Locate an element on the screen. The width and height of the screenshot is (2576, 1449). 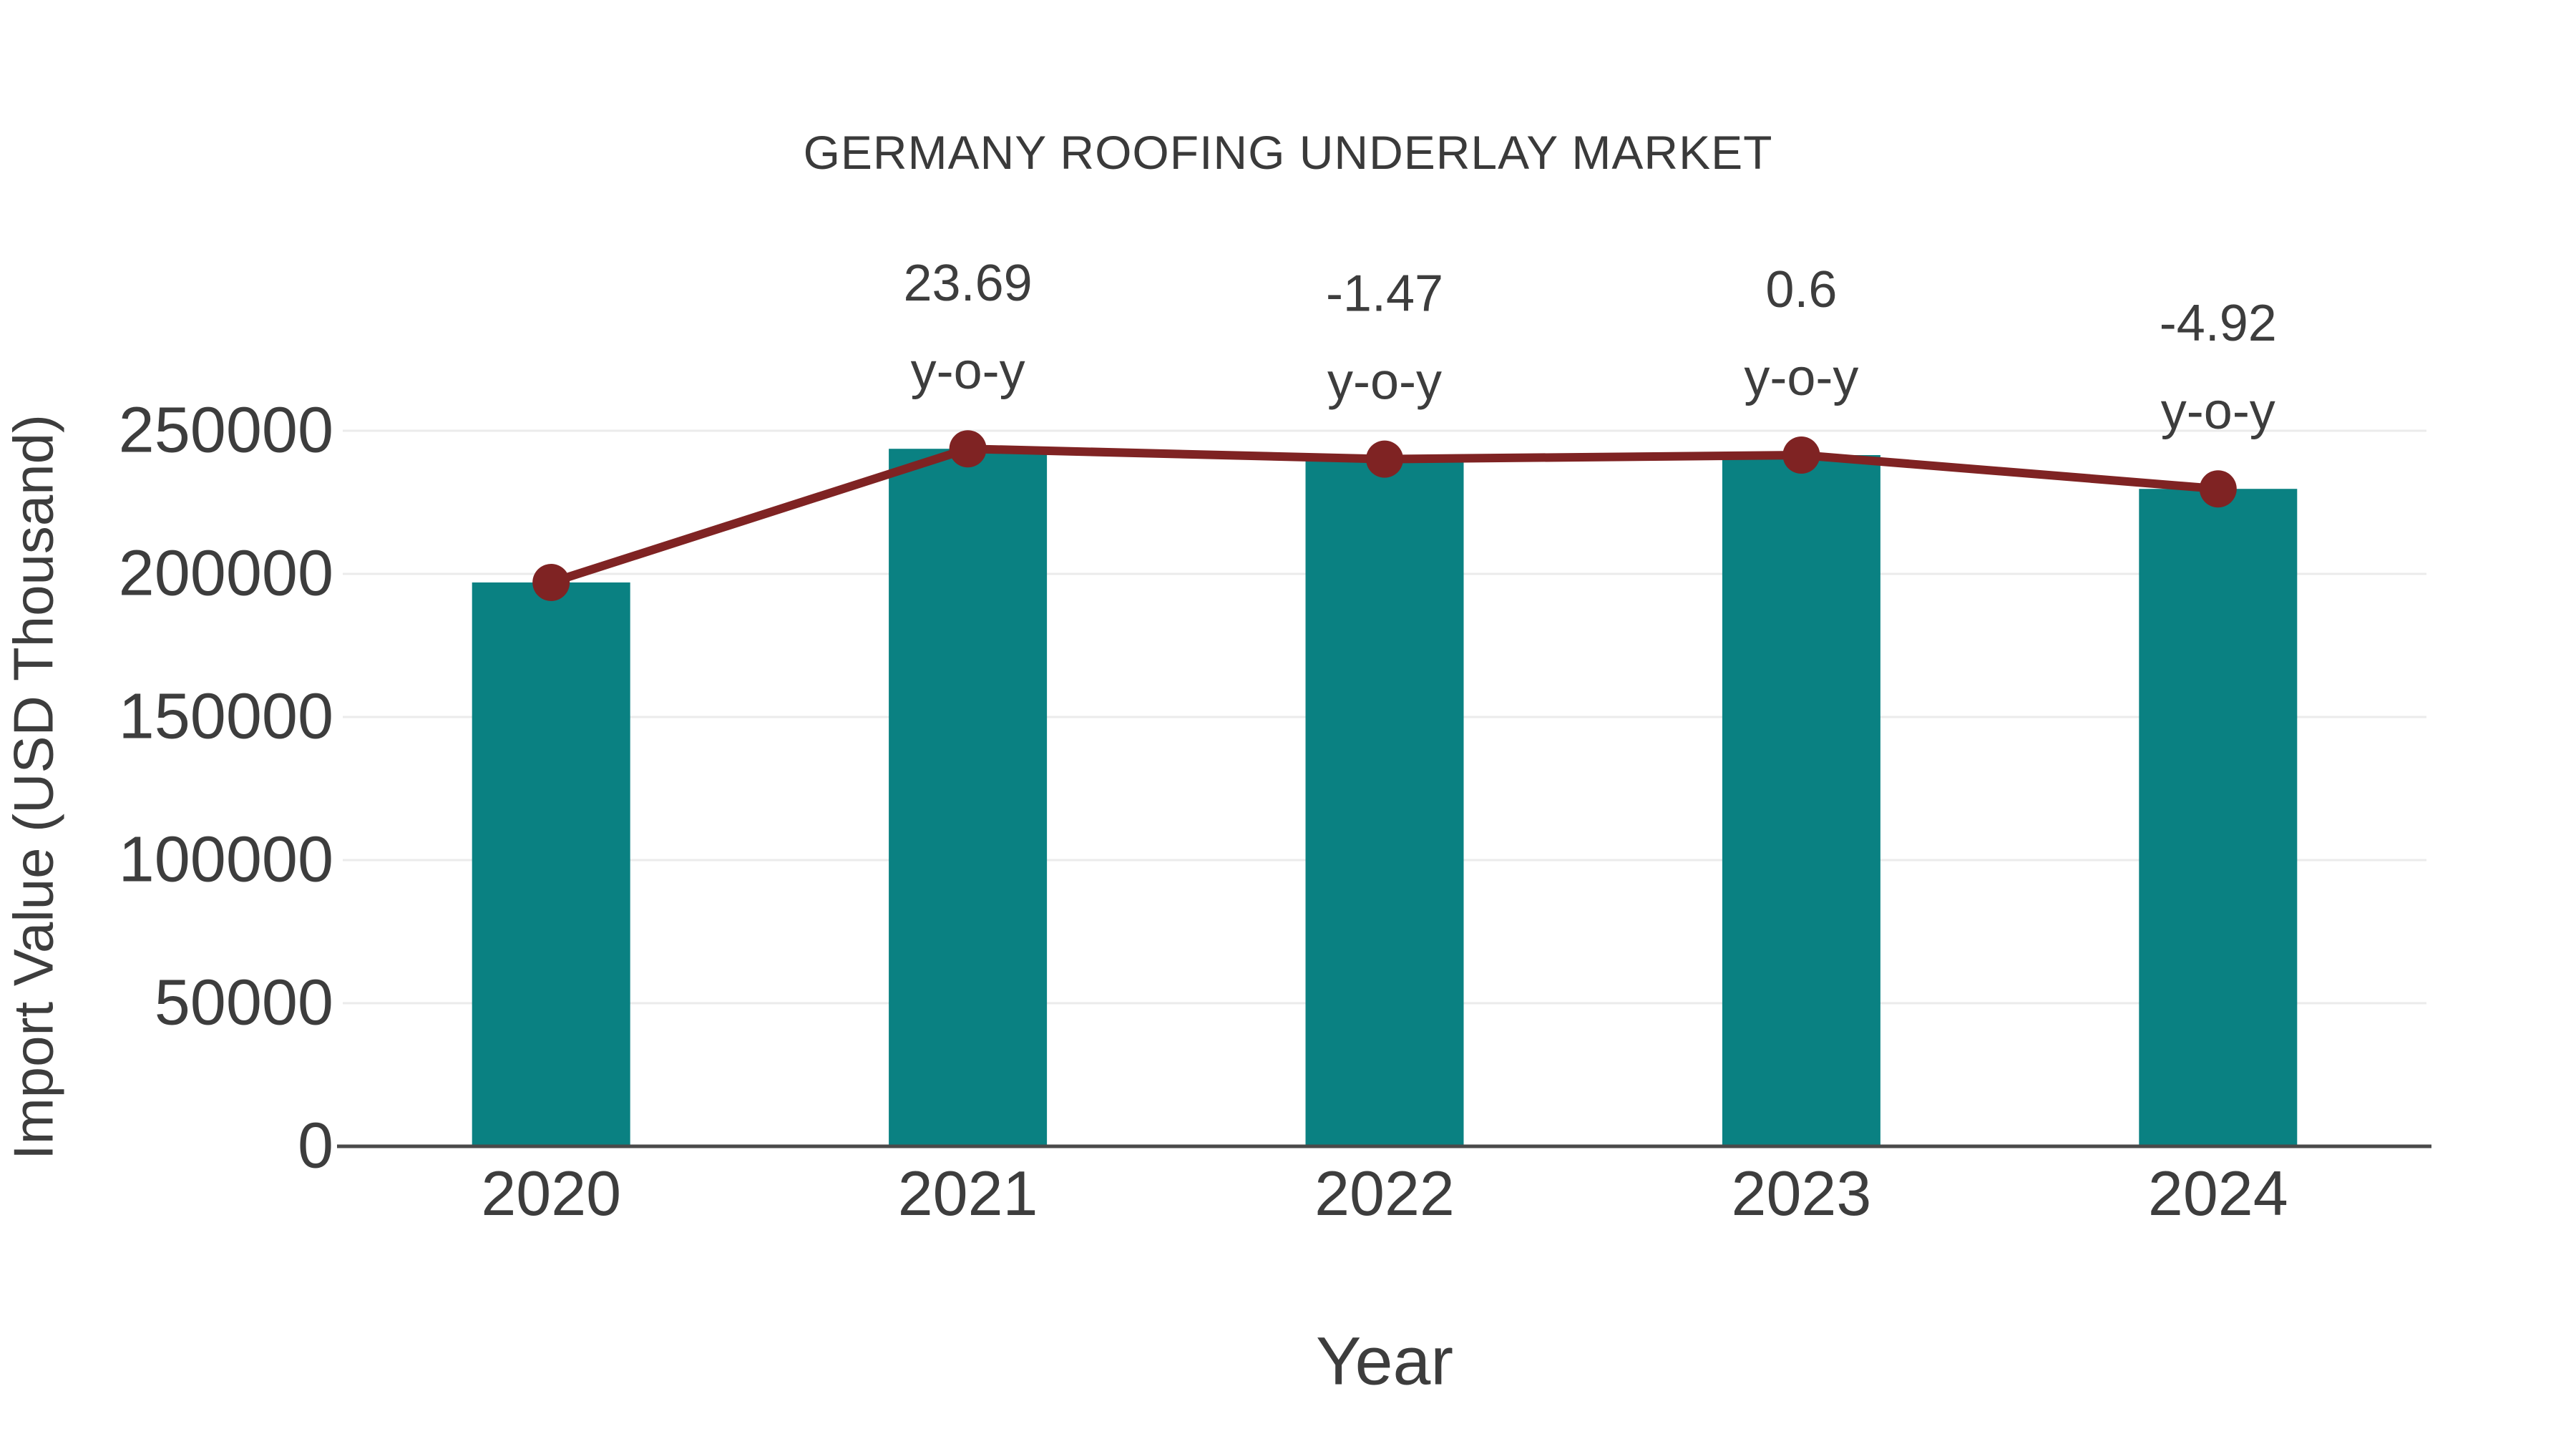
x-tick-label: 2024 is located at coordinates (2218, 1193).